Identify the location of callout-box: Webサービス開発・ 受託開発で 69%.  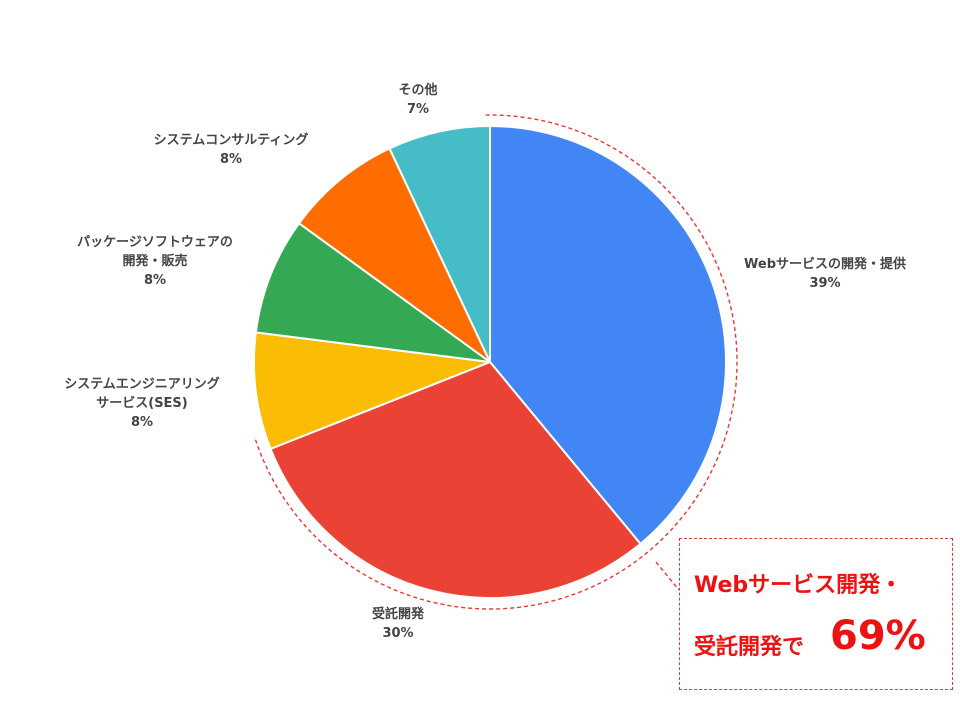
(816, 614).